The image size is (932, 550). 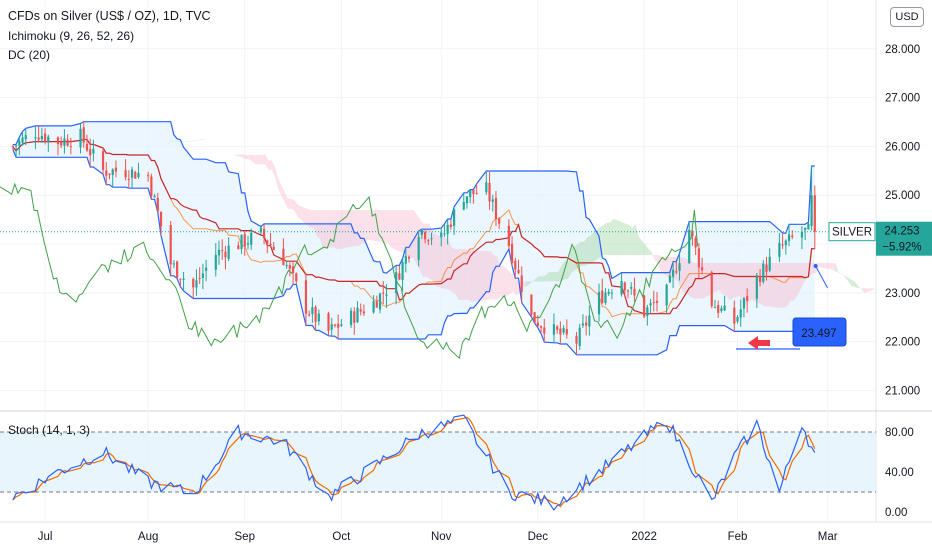 I want to click on donchian-legend: DC (20), so click(x=29, y=55).